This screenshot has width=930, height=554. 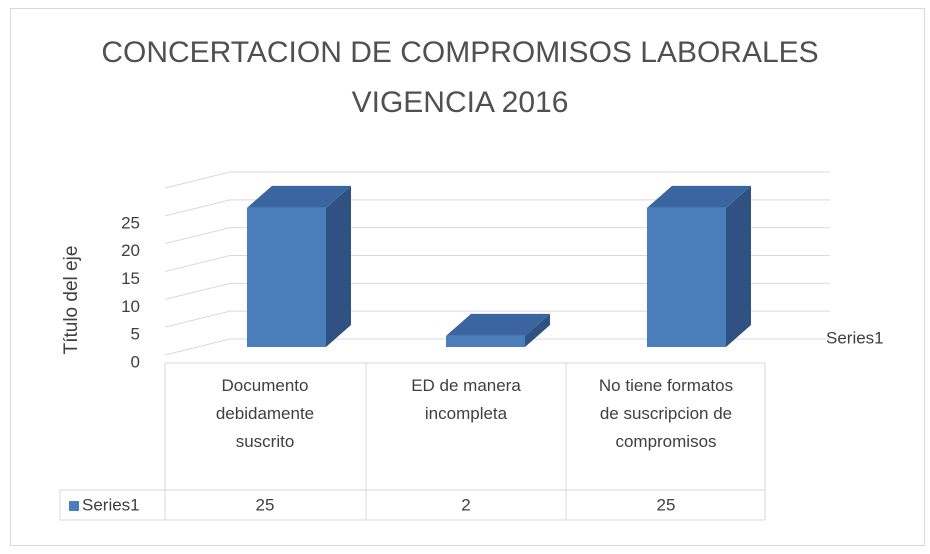 I want to click on y-tick-label: 25, so click(x=130, y=222).